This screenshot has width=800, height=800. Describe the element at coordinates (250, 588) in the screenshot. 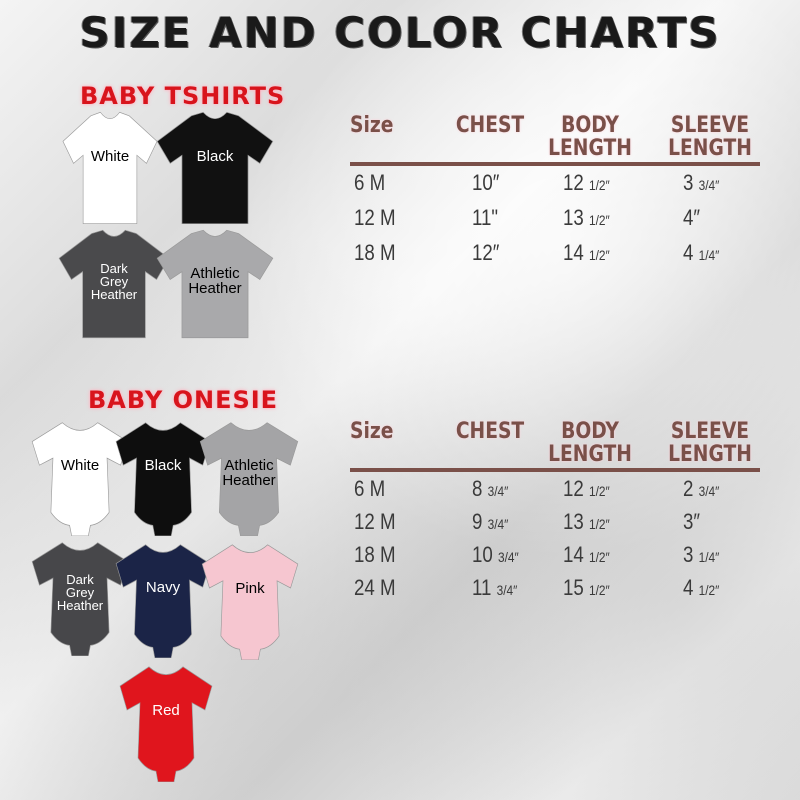

I see `color-label: Pink` at that location.